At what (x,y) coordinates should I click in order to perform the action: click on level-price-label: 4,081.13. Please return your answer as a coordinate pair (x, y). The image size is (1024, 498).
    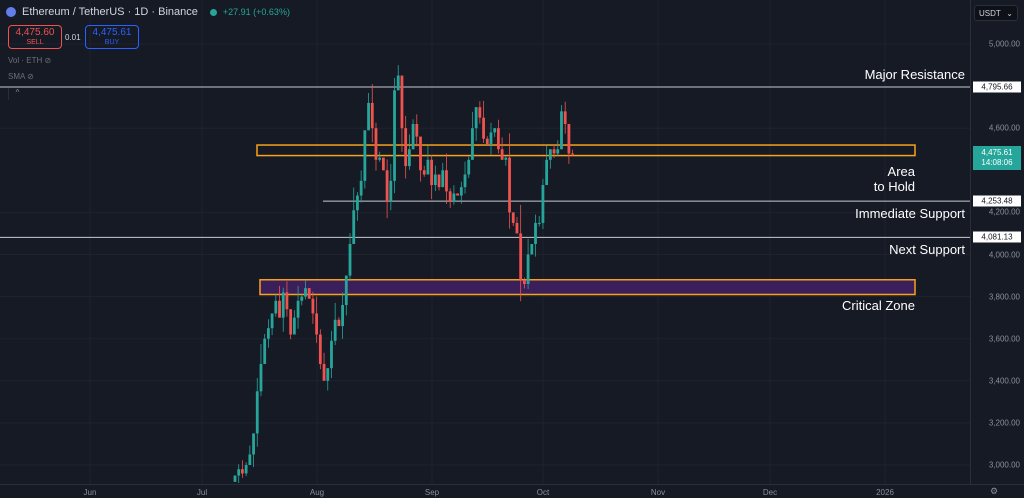
    Looking at the image, I should click on (997, 237).